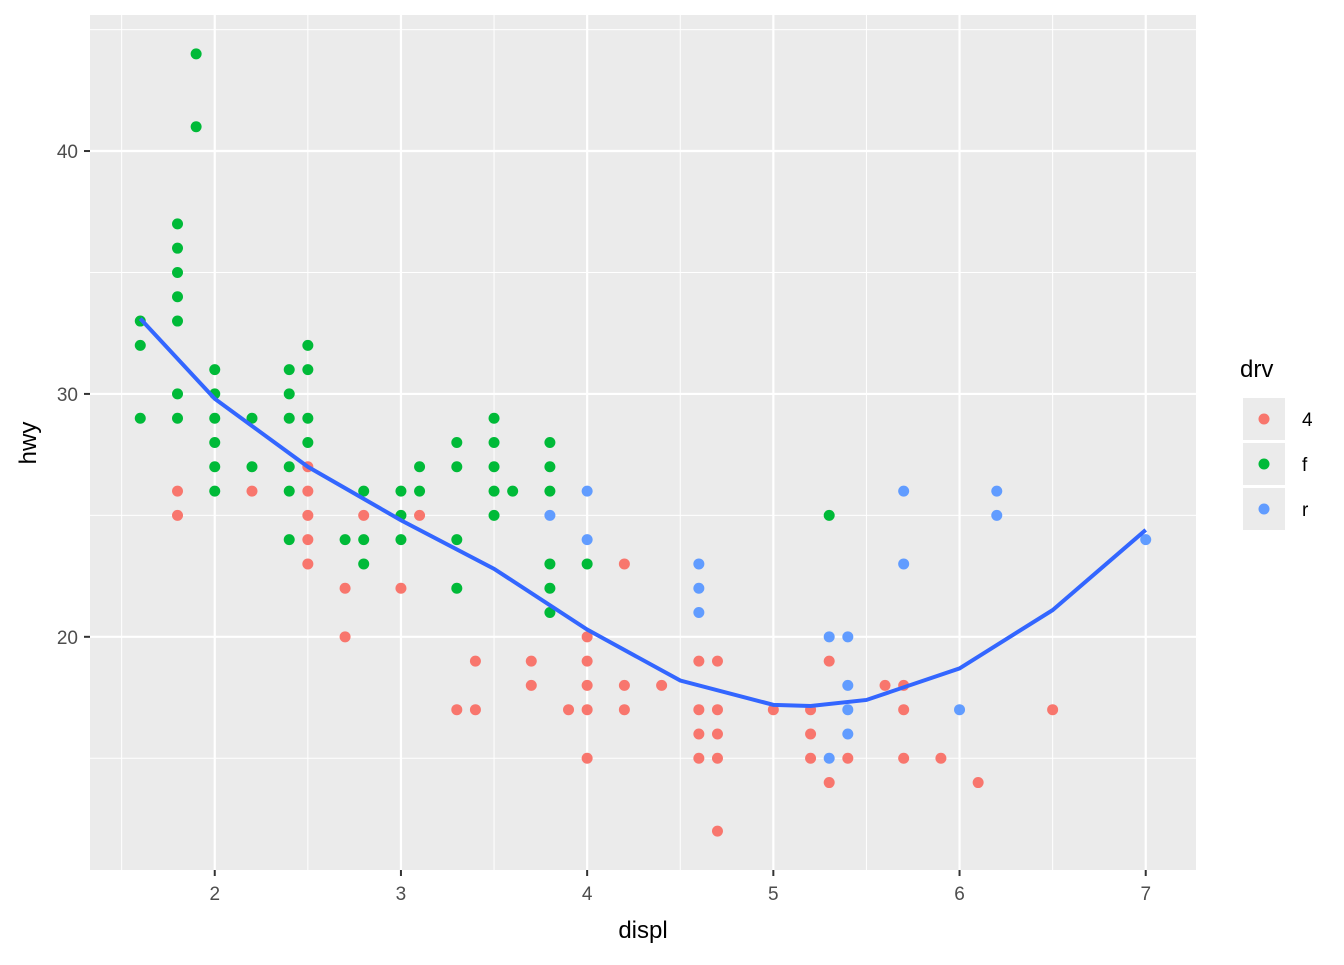 The width and height of the screenshot is (1344, 965). What do you see at coordinates (959, 894) in the screenshot?
I see `x-tick-label: 6` at bounding box center [959, 894].